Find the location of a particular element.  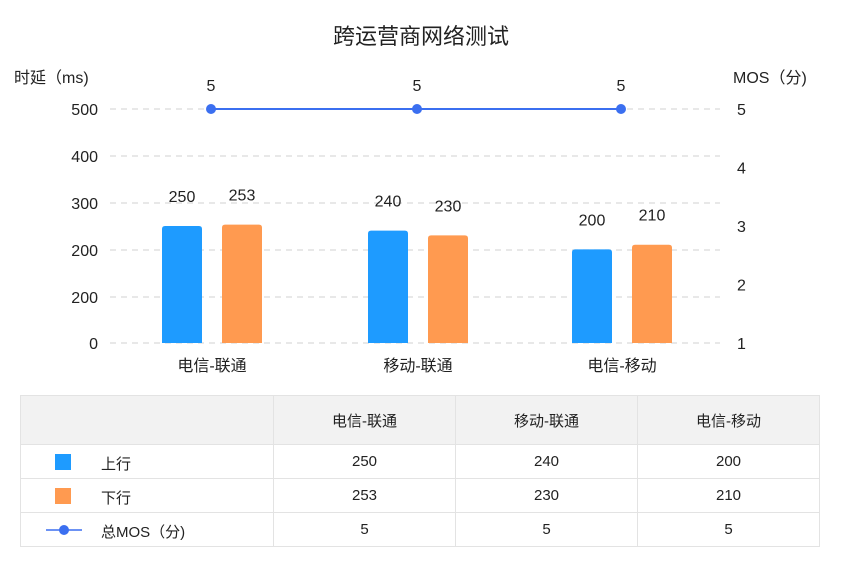

table-cell: 250 is located at coordinates (364, 461).